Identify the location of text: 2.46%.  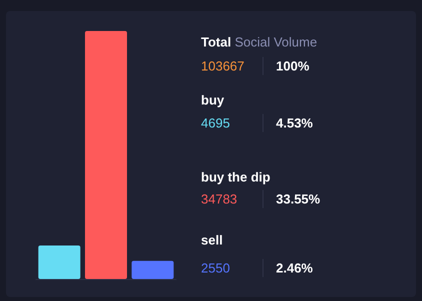
(295, 268).